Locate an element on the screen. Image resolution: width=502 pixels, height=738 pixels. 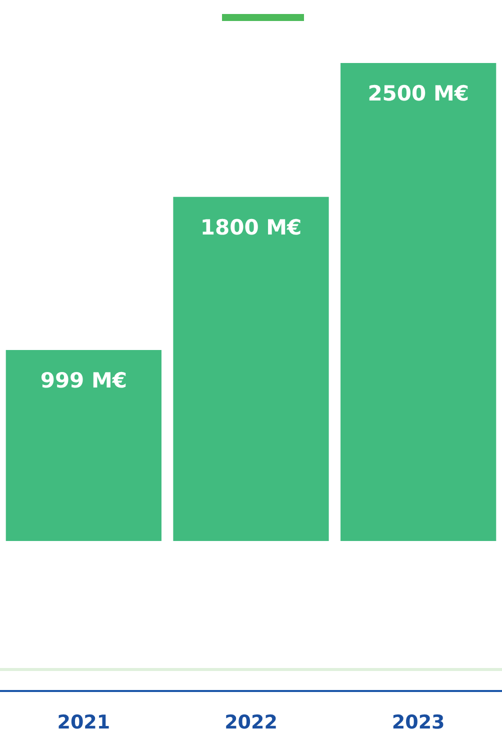
data-label: 999 M€ is located at coordinates (83, 380).